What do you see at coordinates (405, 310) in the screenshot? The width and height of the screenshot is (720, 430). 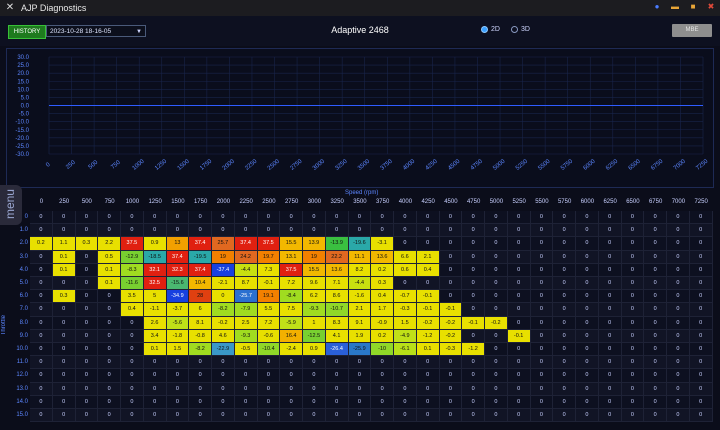 I see `table-cell: -0.3` at bounding box center [405, 310].